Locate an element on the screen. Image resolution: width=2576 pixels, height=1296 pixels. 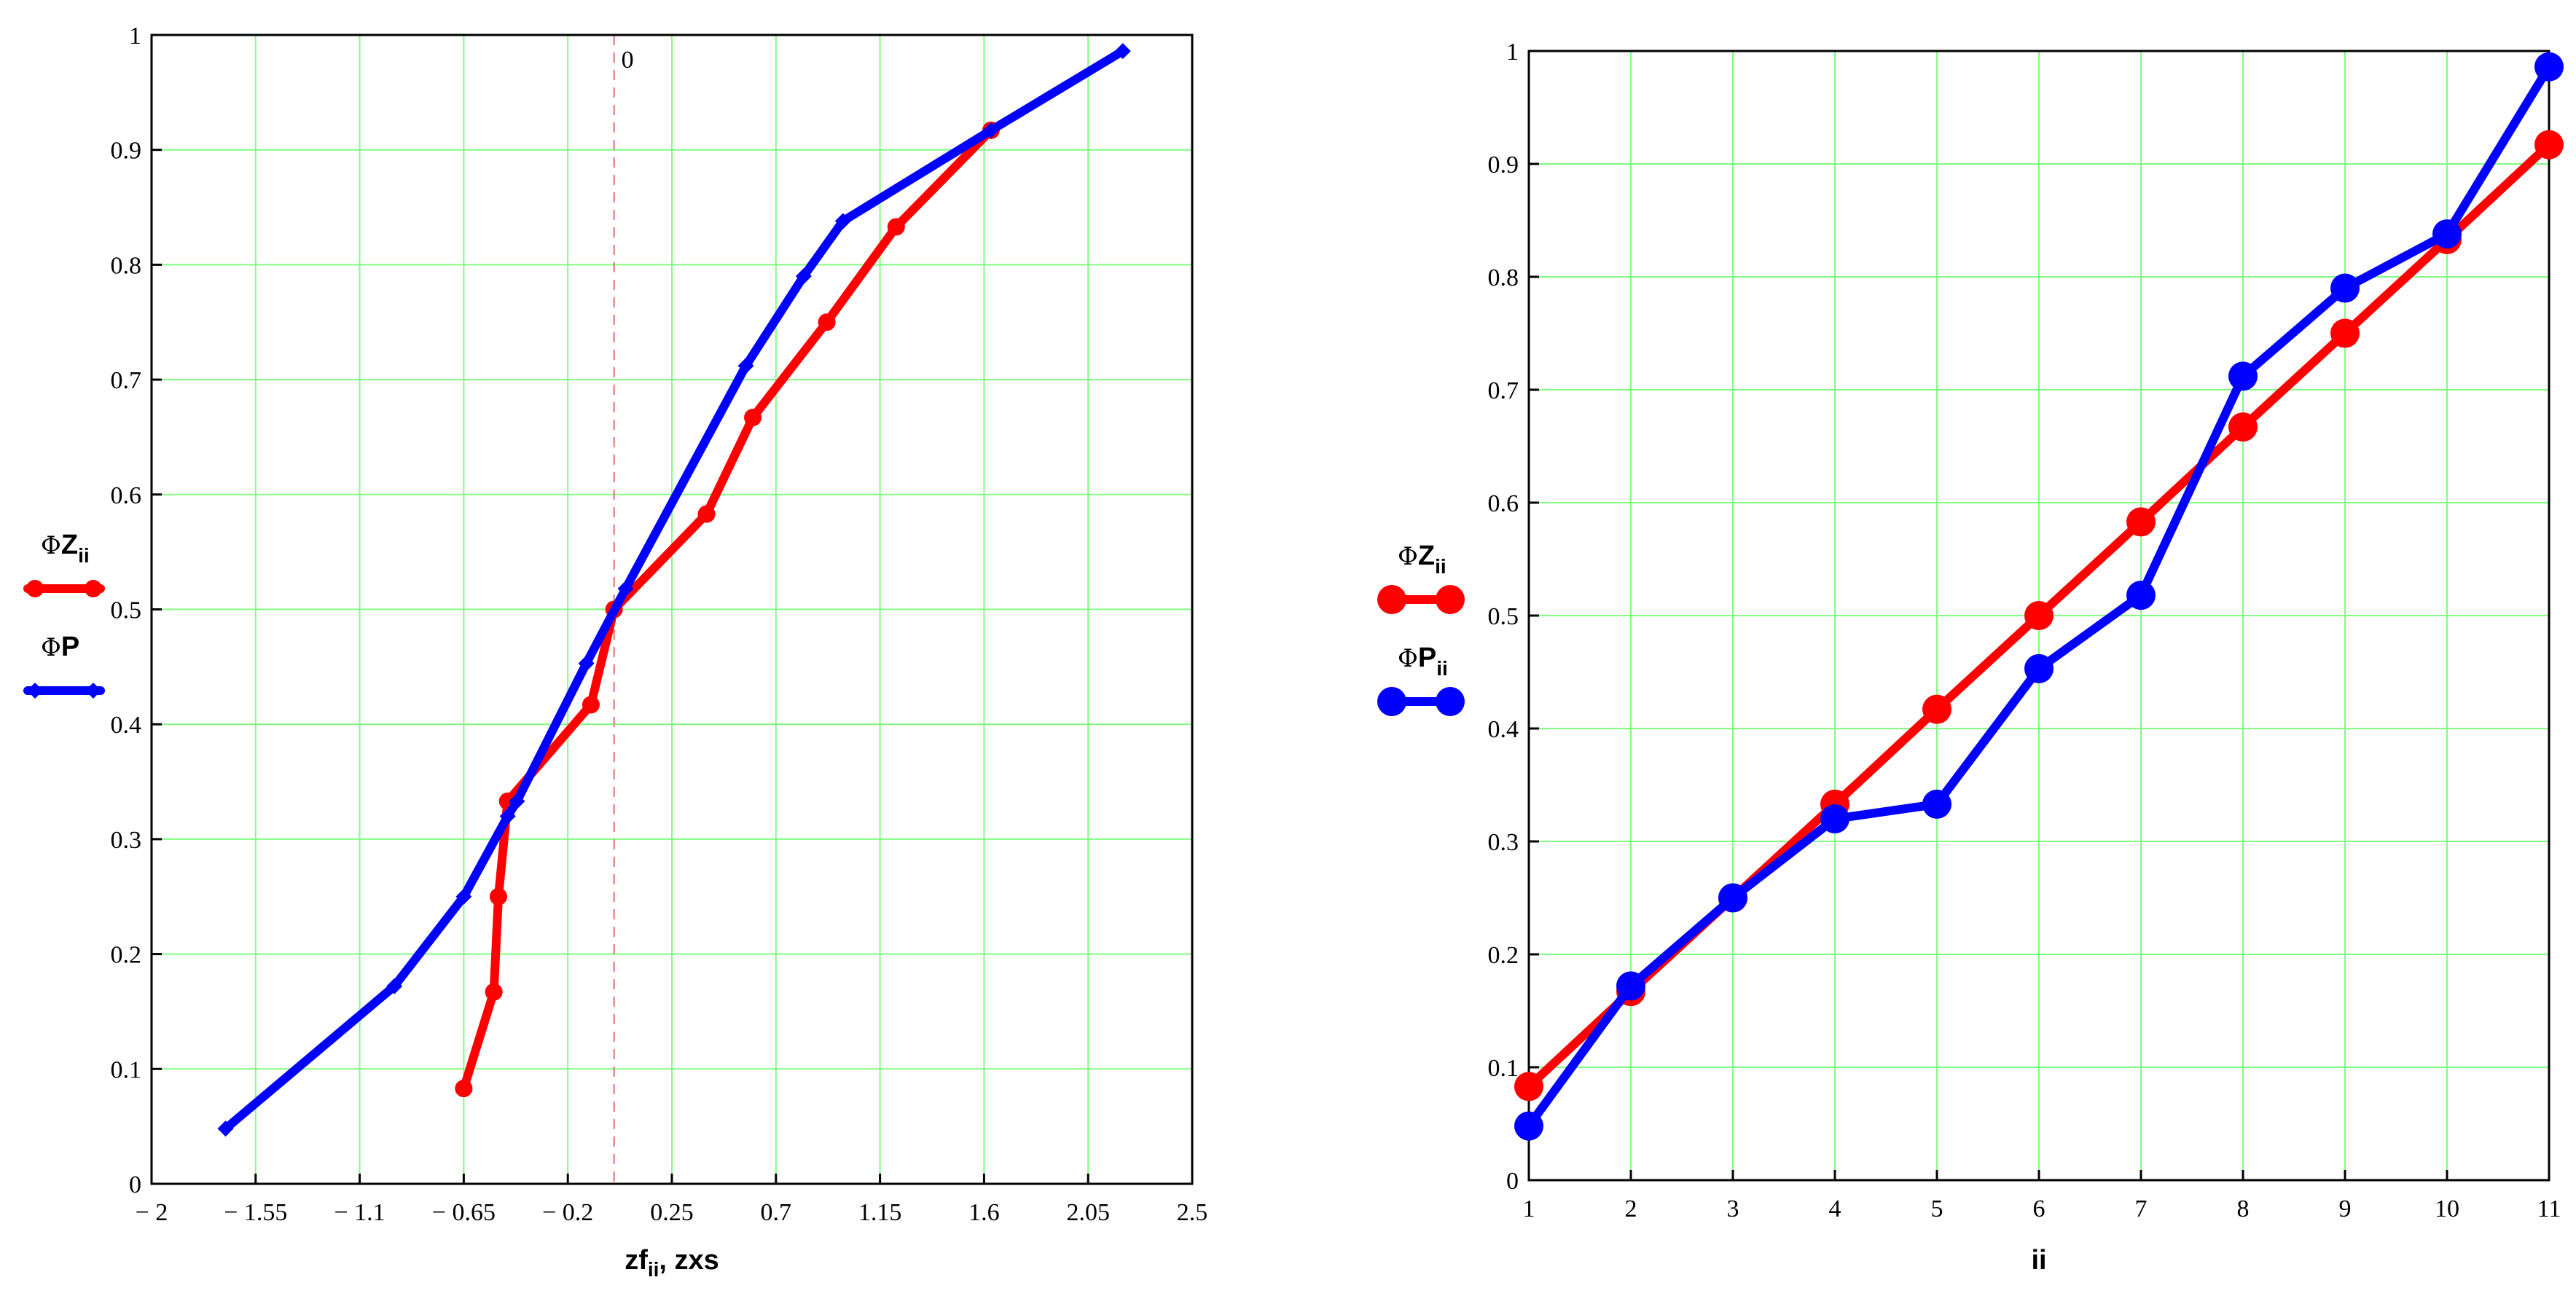
x-tick-label: − 0.2 is located at coordinates (567, 1212).